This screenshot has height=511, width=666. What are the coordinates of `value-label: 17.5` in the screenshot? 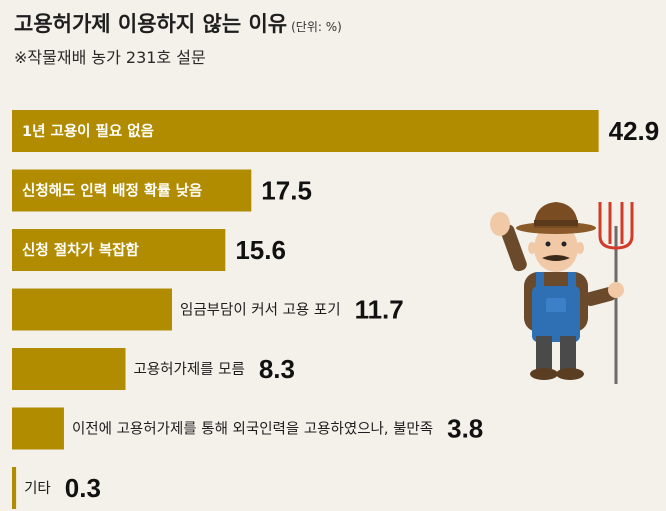 It's located at (286, 191).